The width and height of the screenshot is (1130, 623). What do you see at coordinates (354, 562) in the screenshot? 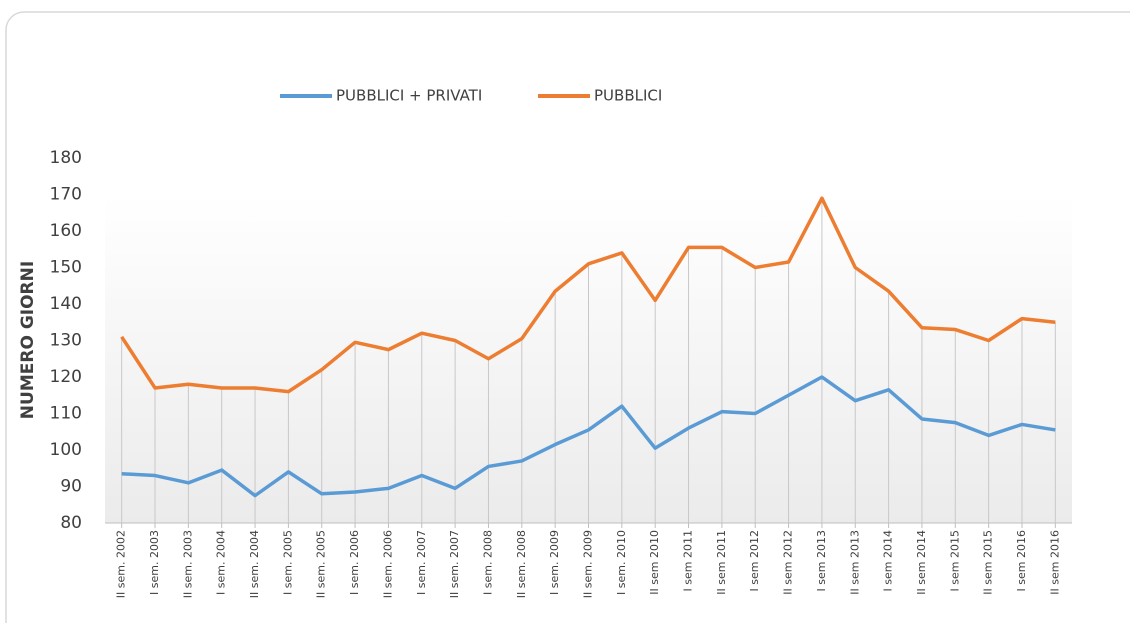
I see `x-tick-label: I sem. 2006` at bounding box center [354, 562].